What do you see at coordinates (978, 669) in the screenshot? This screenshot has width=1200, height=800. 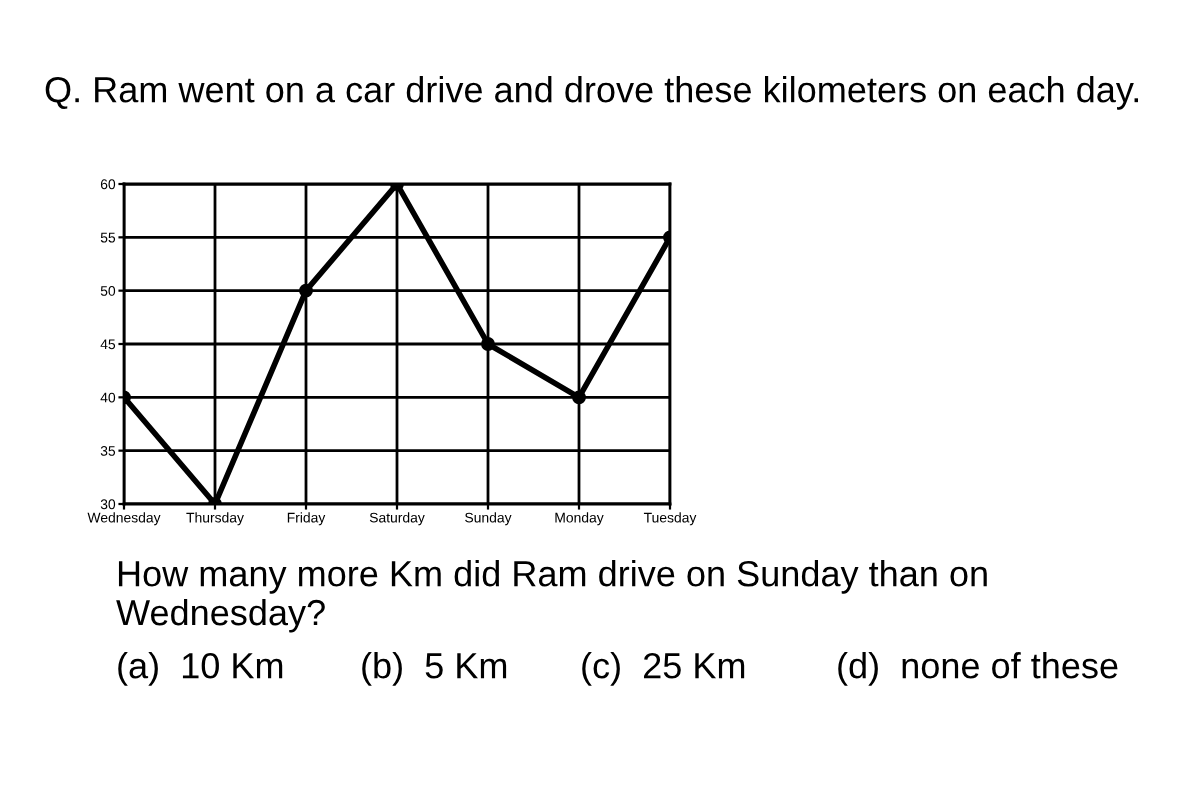 I see `text: (d) none of these` at bounding box center [978, 669].